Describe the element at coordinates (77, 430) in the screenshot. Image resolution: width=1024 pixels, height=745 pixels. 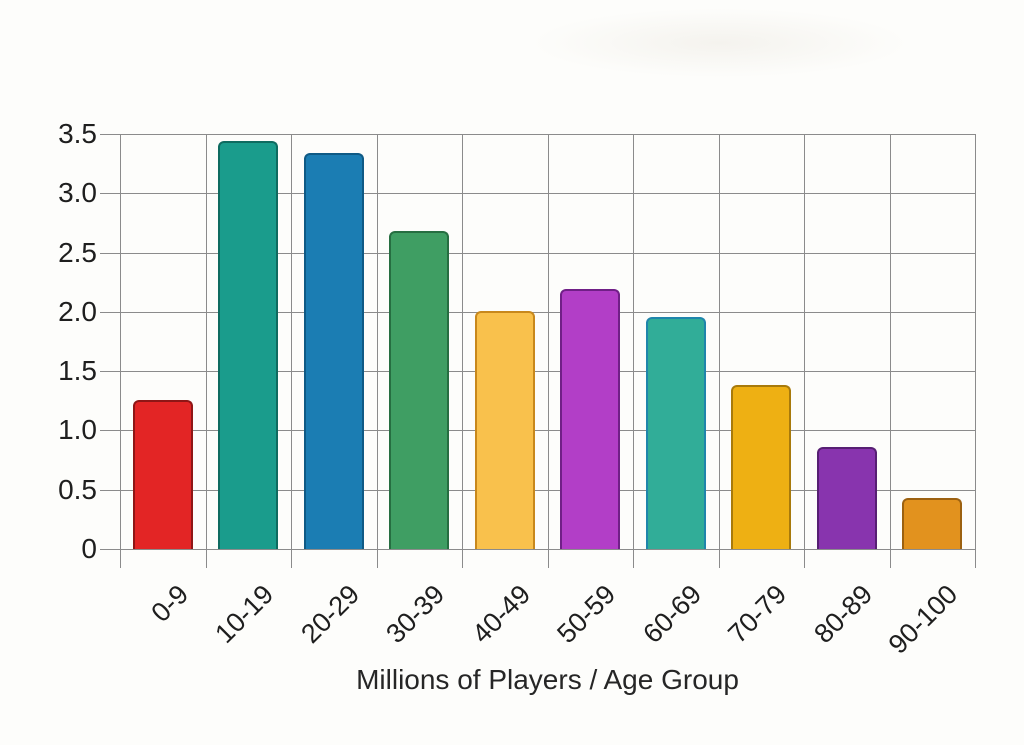
I see `y-tick-label: 1.0` at that location.